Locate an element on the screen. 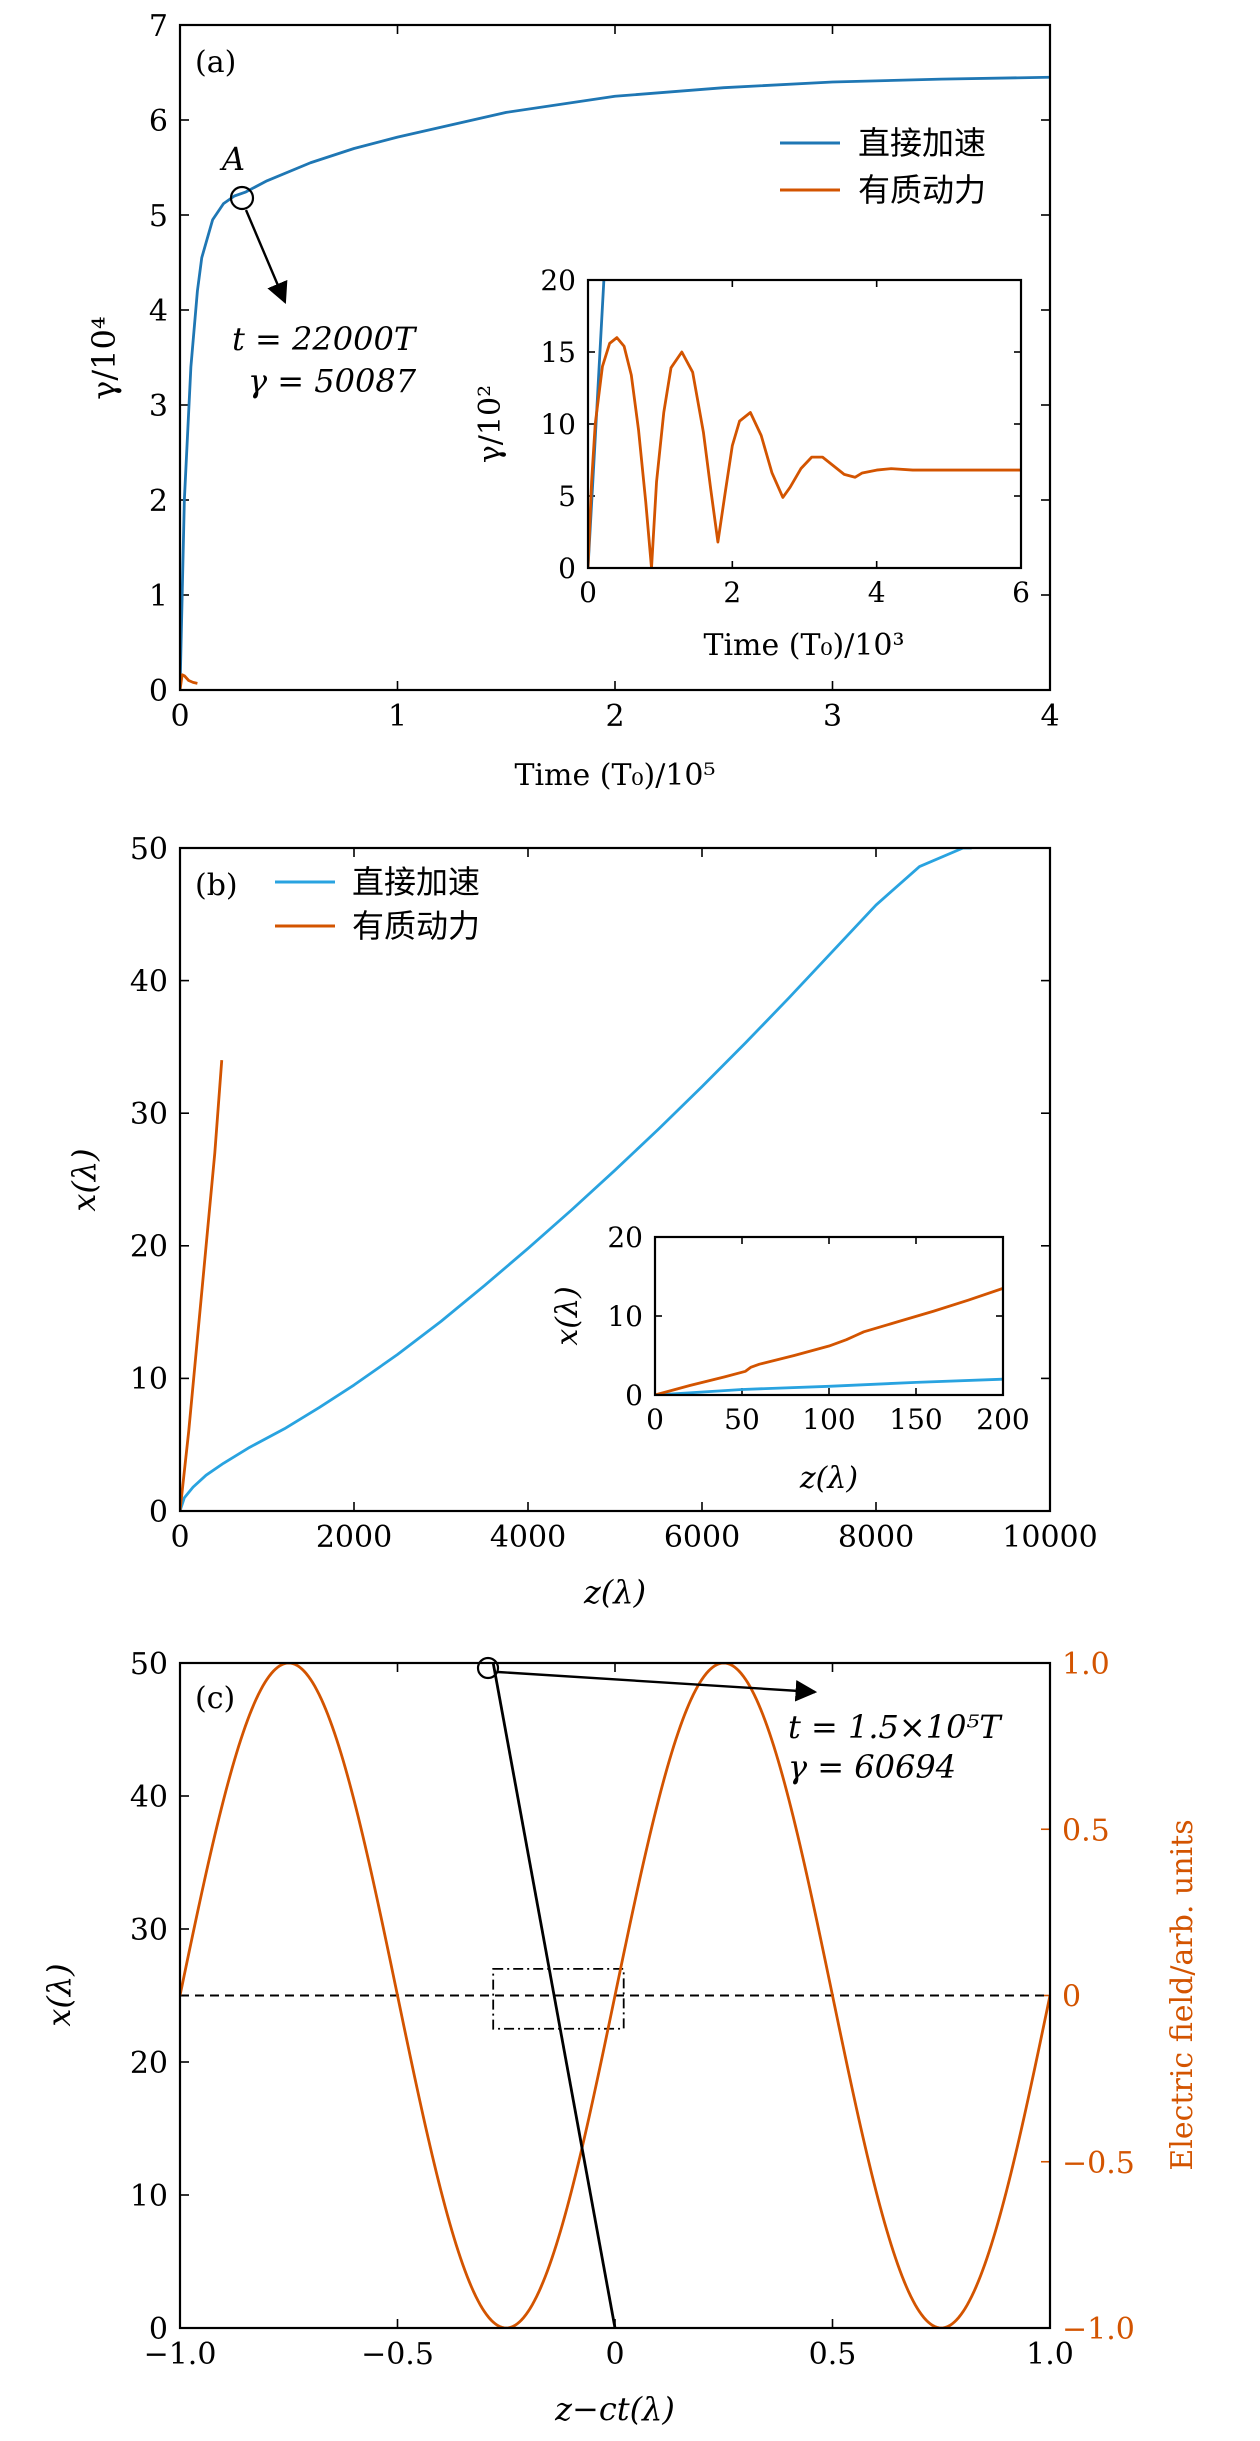  inset-b-frame is located at coordinates (829, 1316).